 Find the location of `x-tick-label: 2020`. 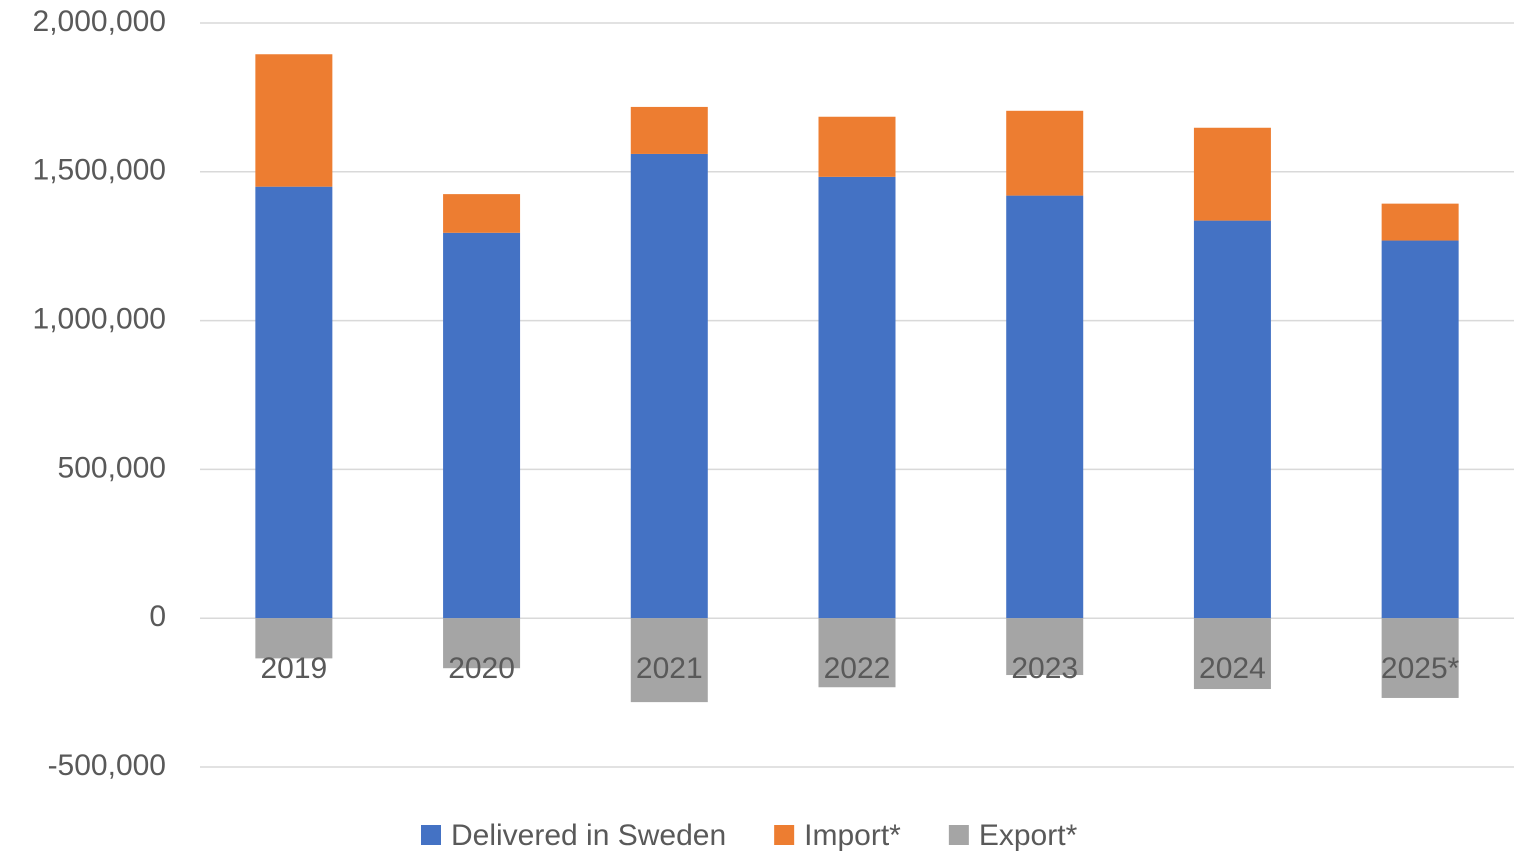

x-tick-label: 2020 is located at coordinates (481, 668).